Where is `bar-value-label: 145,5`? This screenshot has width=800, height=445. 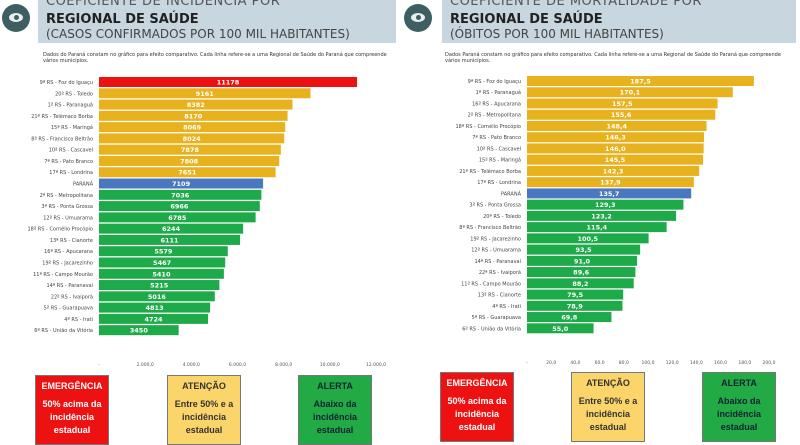 bar-value-label: 145,5 is located at coordinates (615, 160).